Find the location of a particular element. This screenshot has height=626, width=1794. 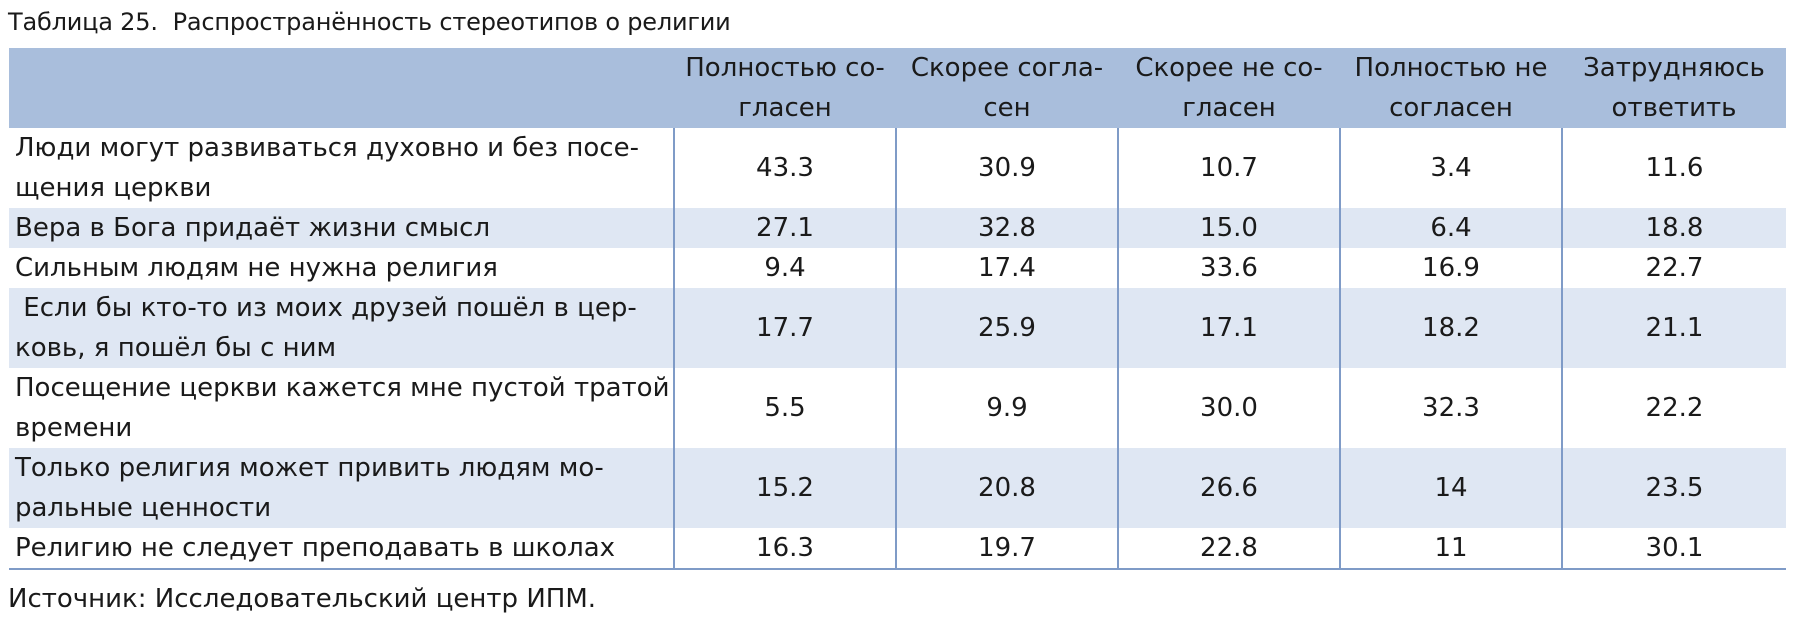

row-label: Вера в Бога придаёт жизни смысл is located at coordinates (341, 228).